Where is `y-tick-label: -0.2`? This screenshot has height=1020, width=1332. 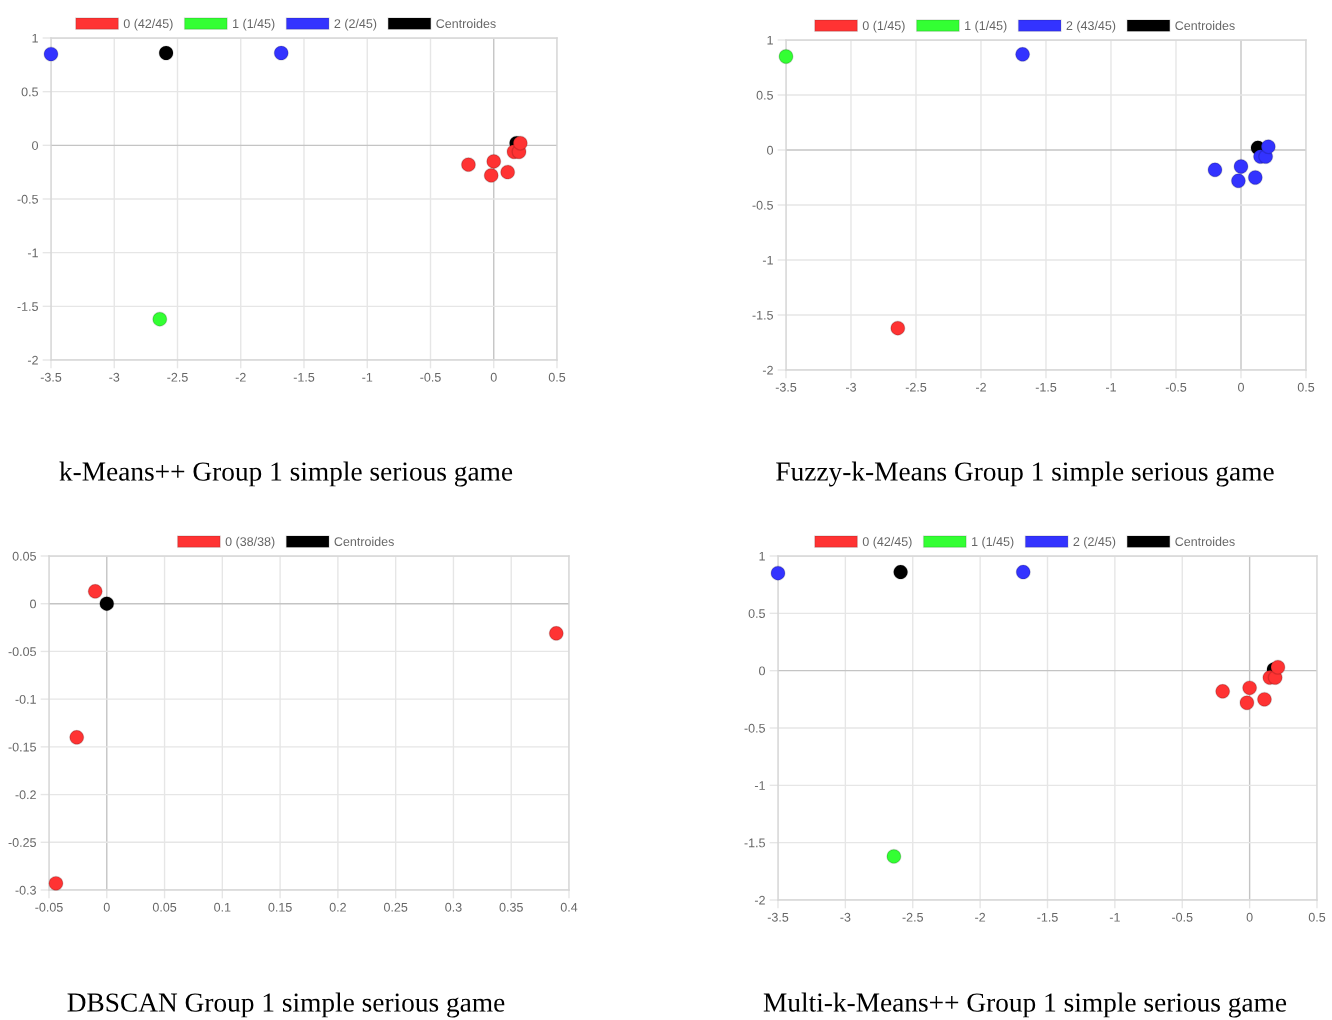
y-tick-label: -0.2 is located at coordinates (25, 795).